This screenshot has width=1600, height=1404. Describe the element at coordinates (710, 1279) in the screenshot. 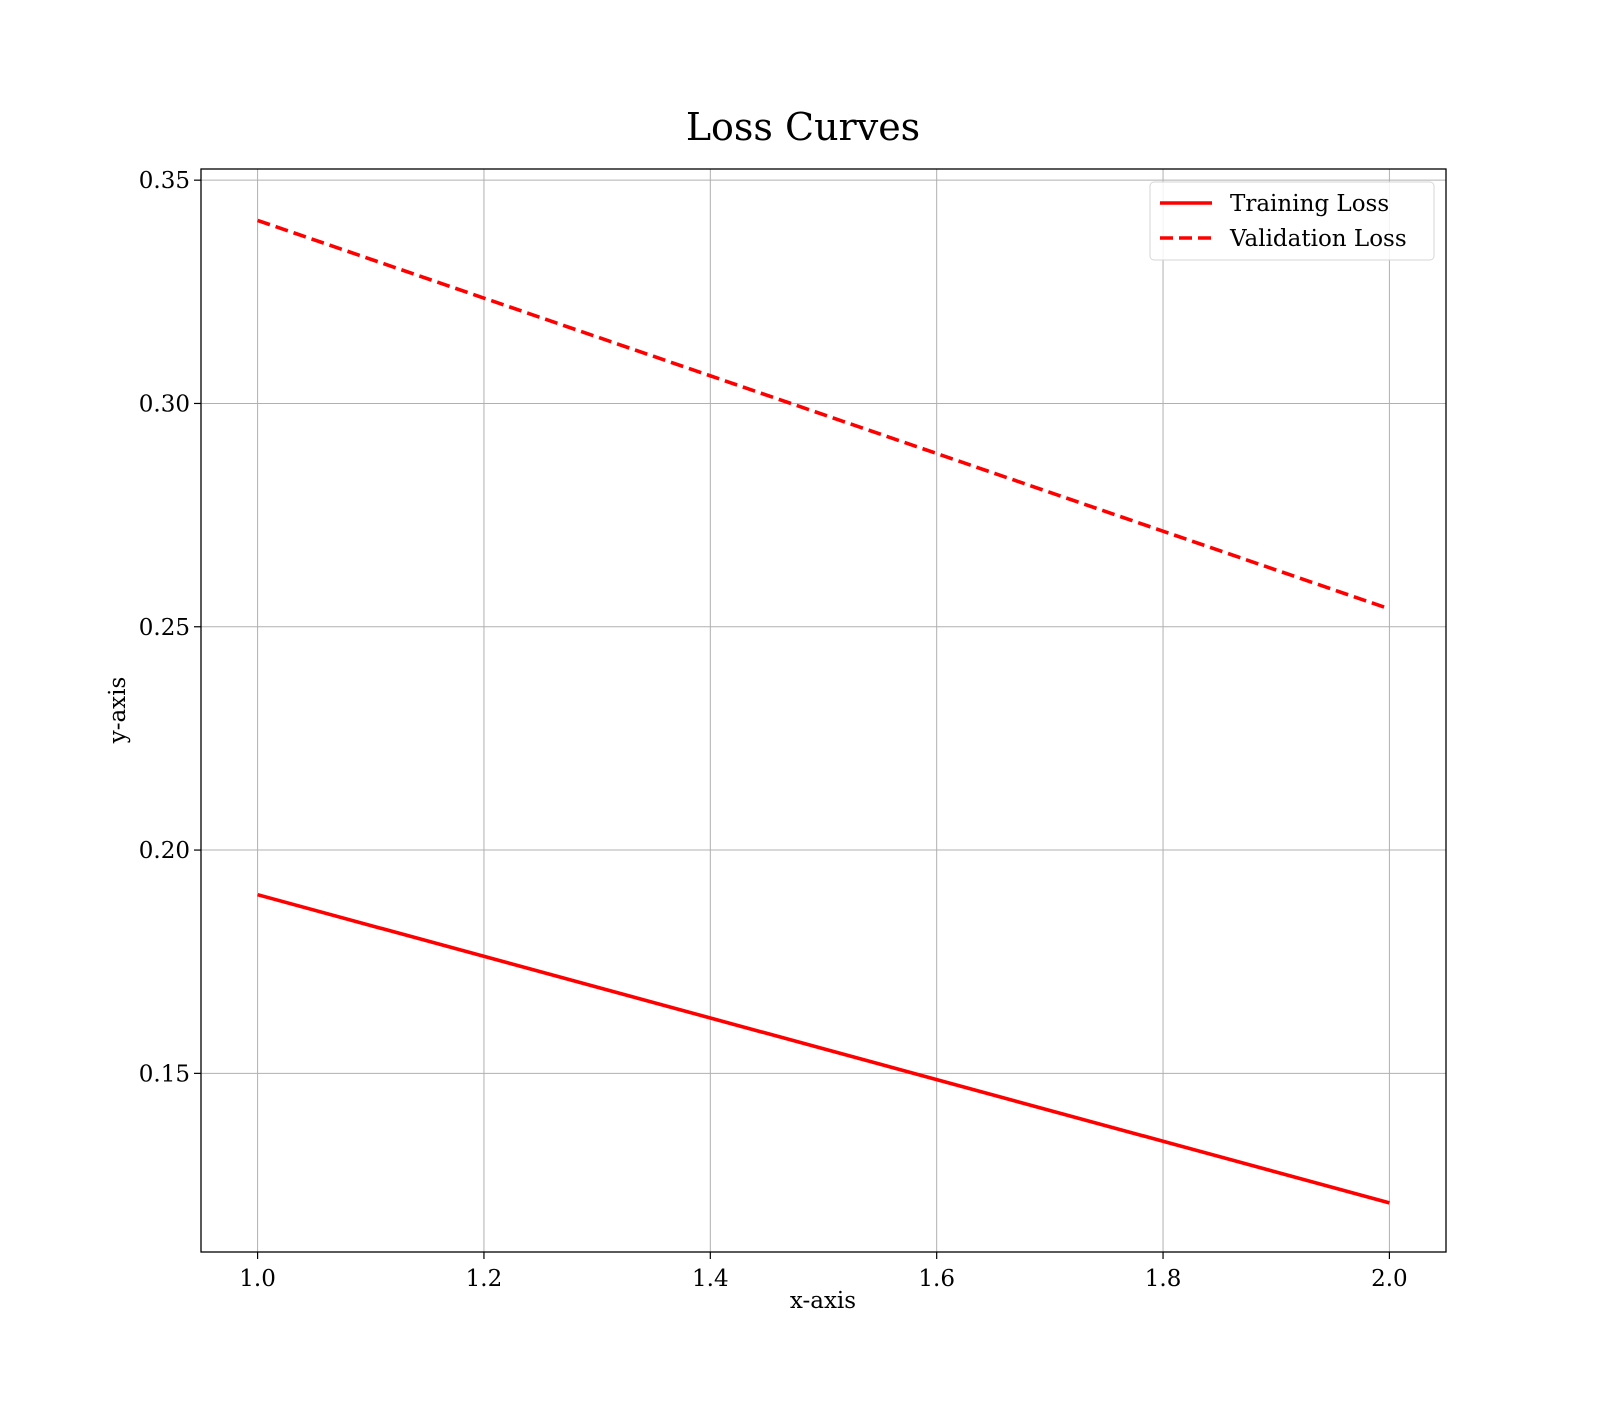

I see `x-tick-label: 1.4` at that location.